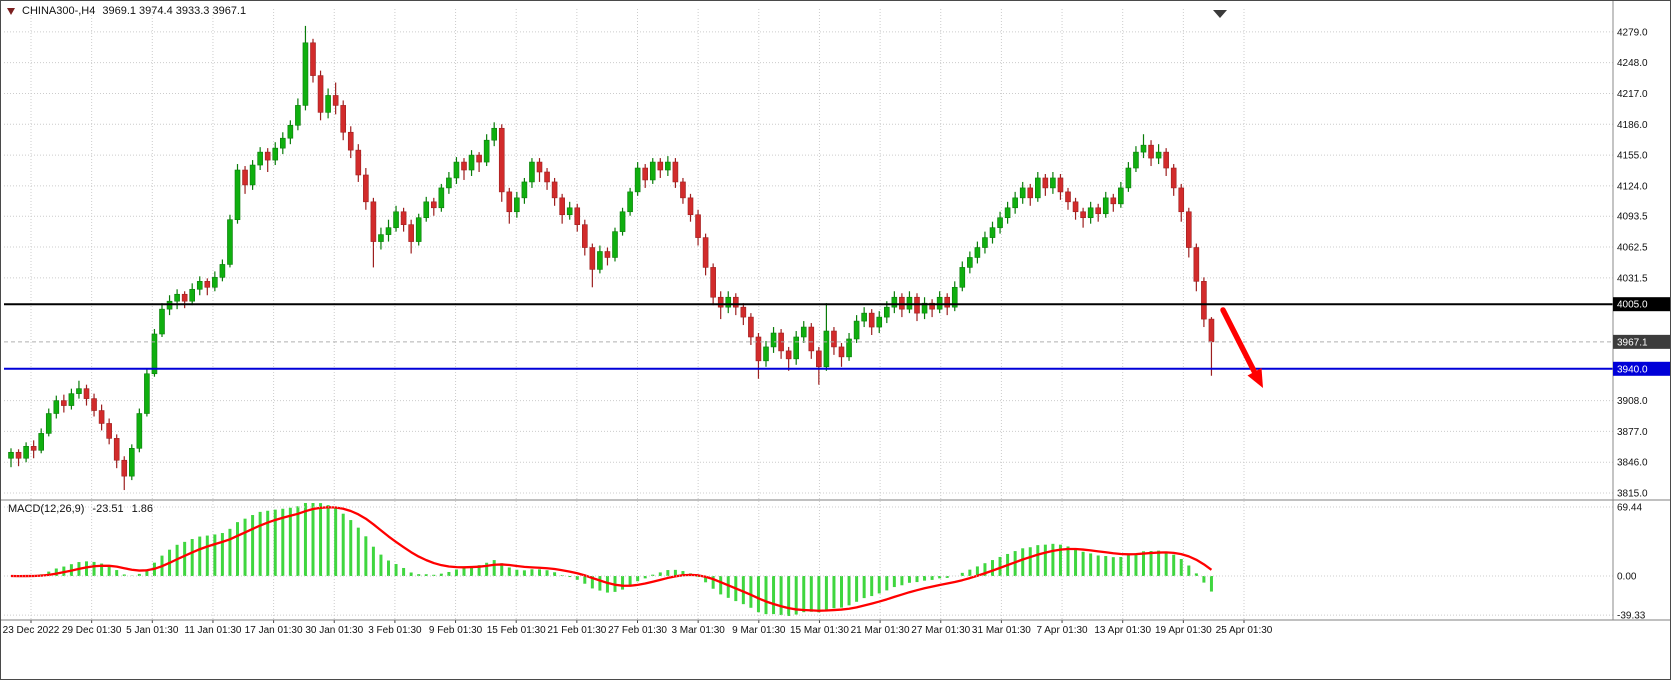 This screenshot has height=680, width=1671. Describe the element at coordinates (142, 509) in the screenshot. I see `macd-signal-value: 1.86` at that location.